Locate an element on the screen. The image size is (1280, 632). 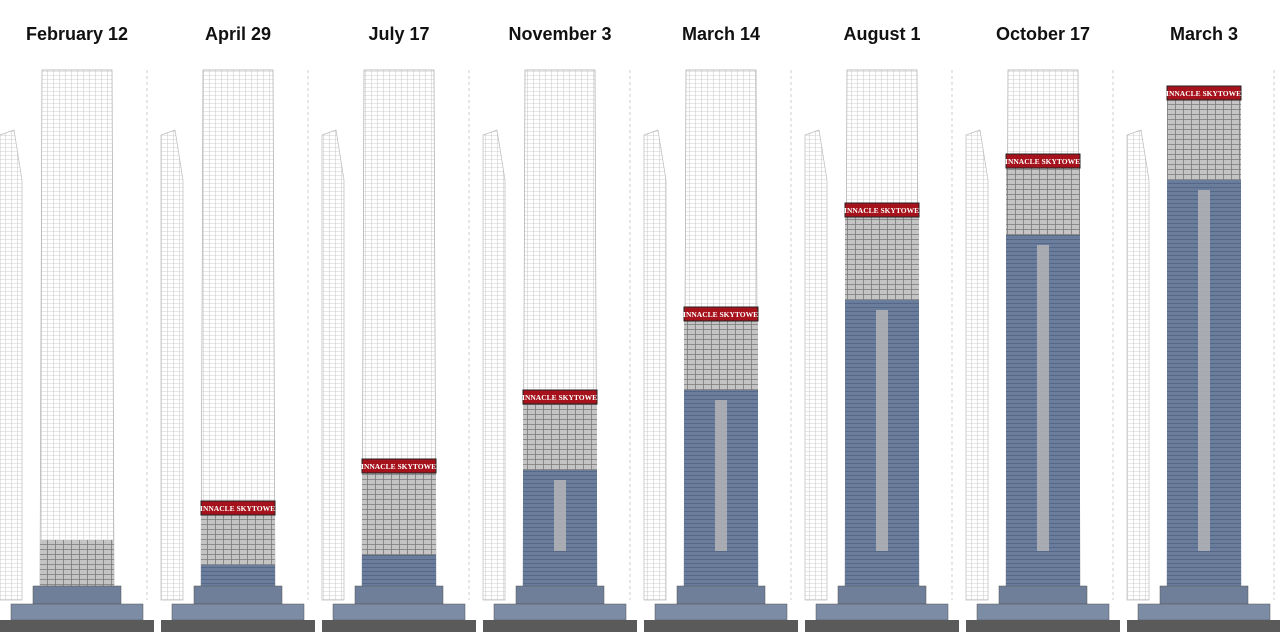
panel: November 3 PINNACLE SKYTOWER is located at coordinates (559, 328).